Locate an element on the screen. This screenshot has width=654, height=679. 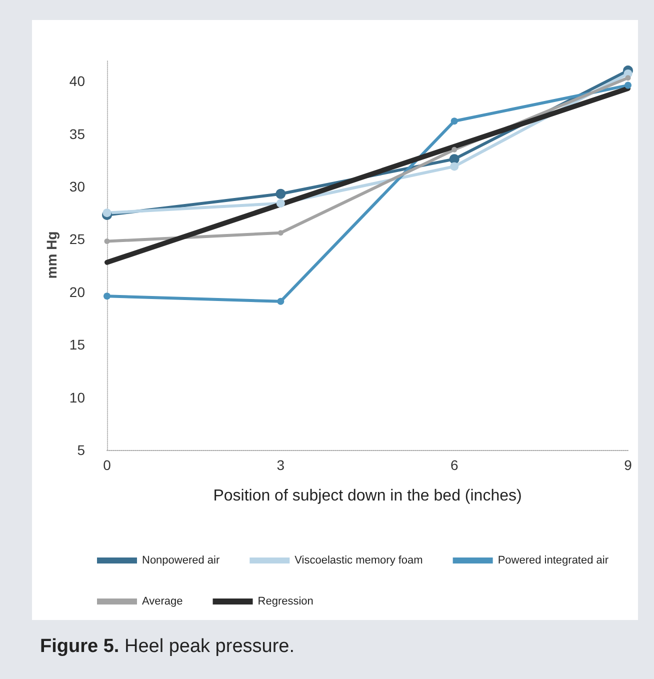
y-tick-label: 35 is located at coordinates (77, 134).